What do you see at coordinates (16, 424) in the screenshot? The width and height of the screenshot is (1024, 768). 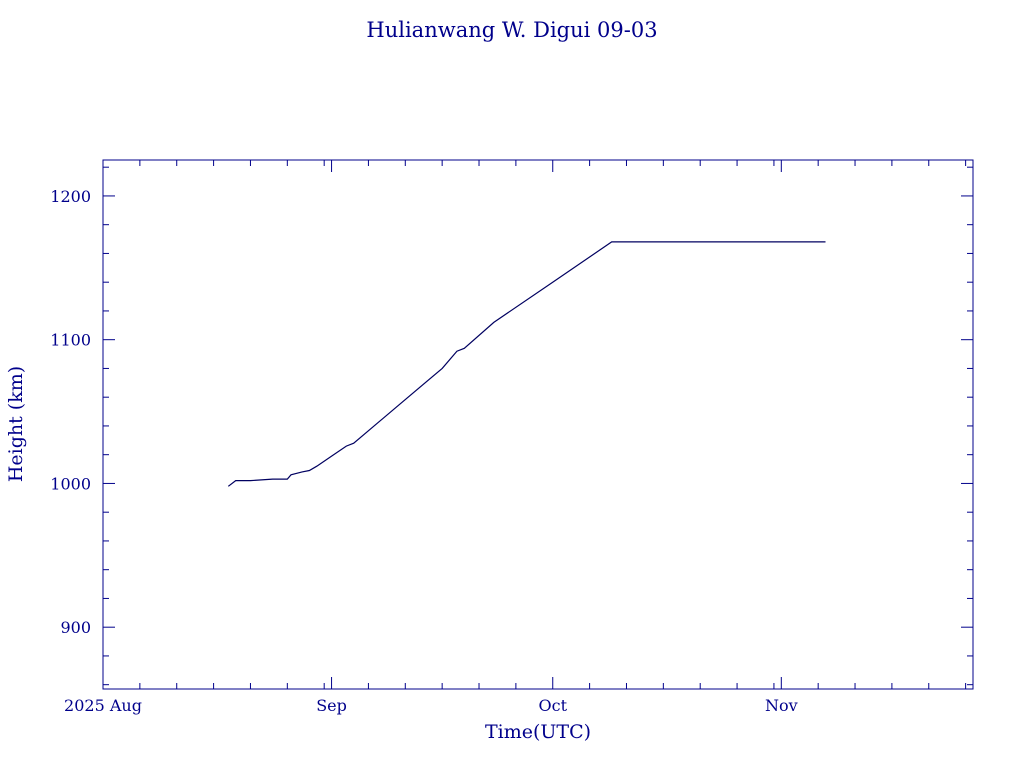 I see `y-axis-label: Height (km)` at bounding box center [16, 424].